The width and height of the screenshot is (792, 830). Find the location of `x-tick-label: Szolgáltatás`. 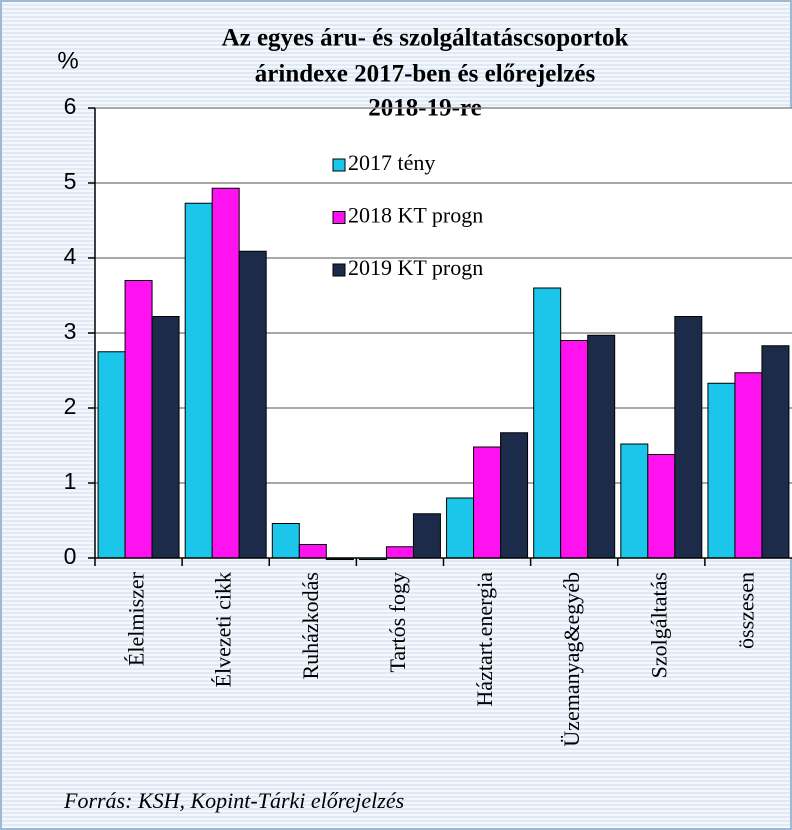

x-tick-label: Szolgáltatás is located at coordinates (658, 625).